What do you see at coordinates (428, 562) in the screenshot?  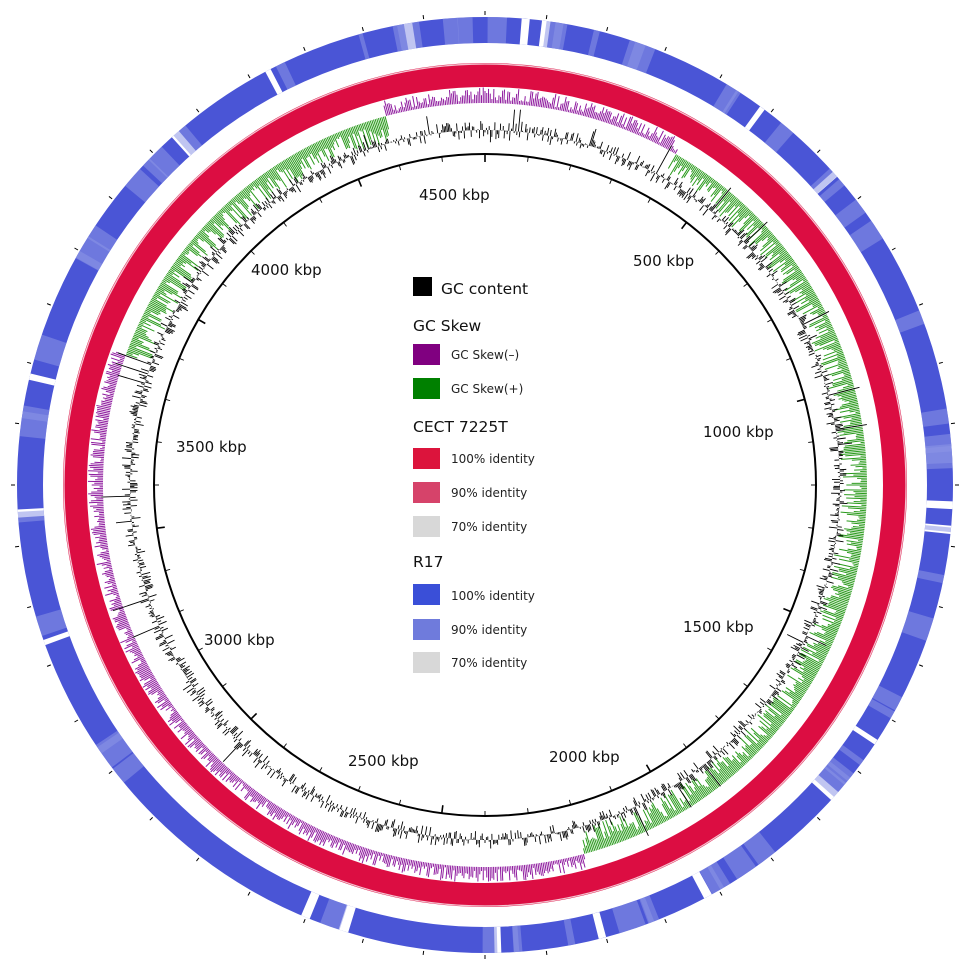 I see `legend-r17-title: R17` at bounding box center [428, 562].